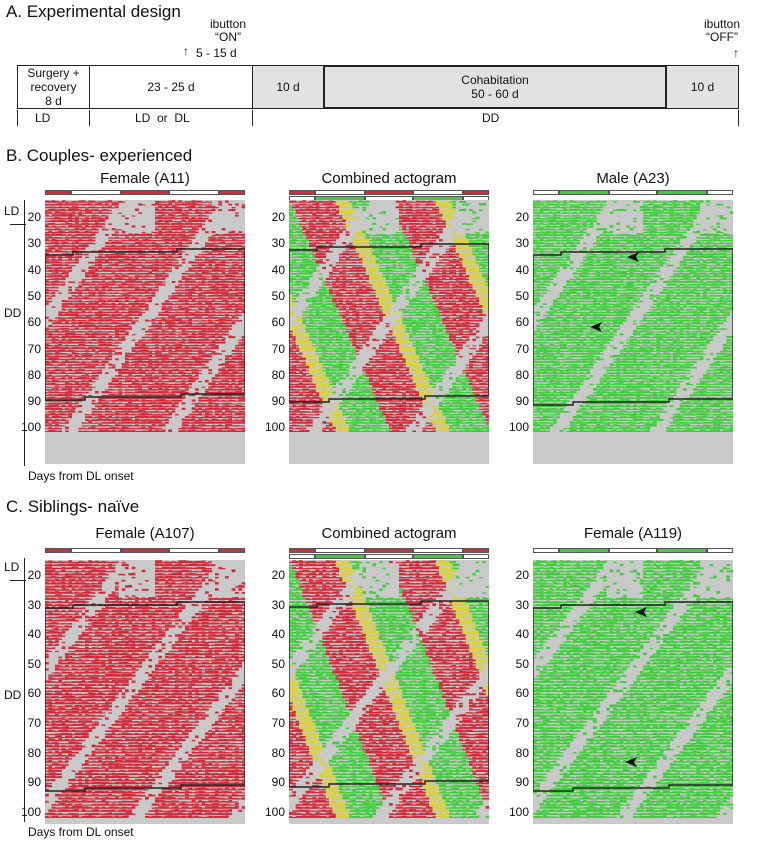  What do you see at coordinates (53, 87) in the screenshot?
I see `surgery-line2: recovery` at bounding box center [53, 87].